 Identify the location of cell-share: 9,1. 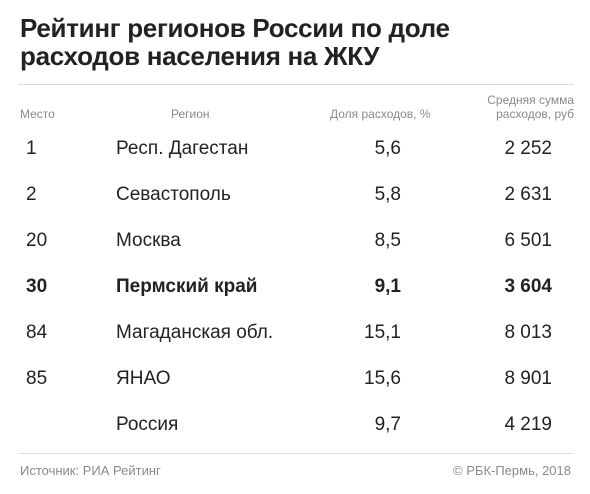
(387, 286).